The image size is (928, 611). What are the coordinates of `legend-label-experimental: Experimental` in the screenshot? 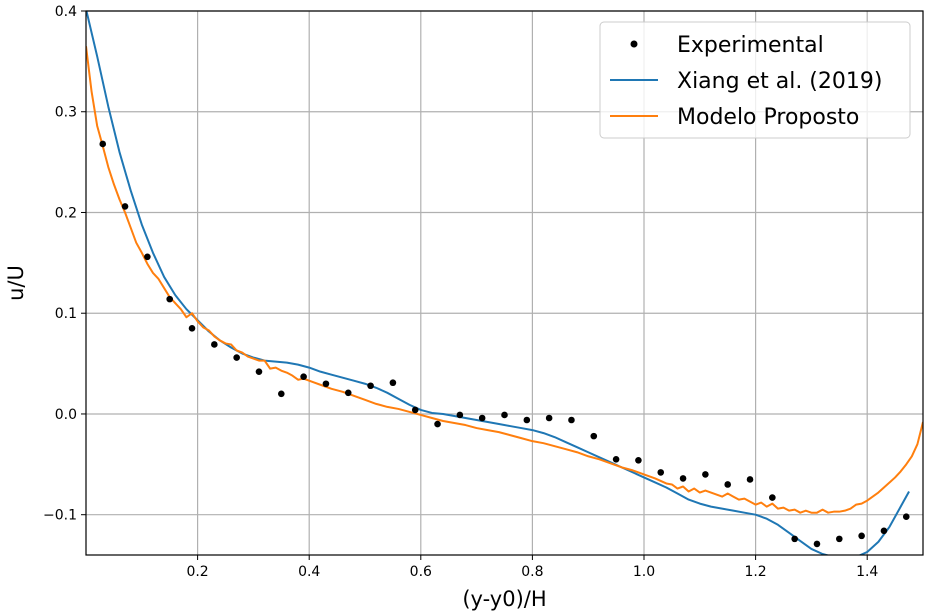 It's located at (750, 45).